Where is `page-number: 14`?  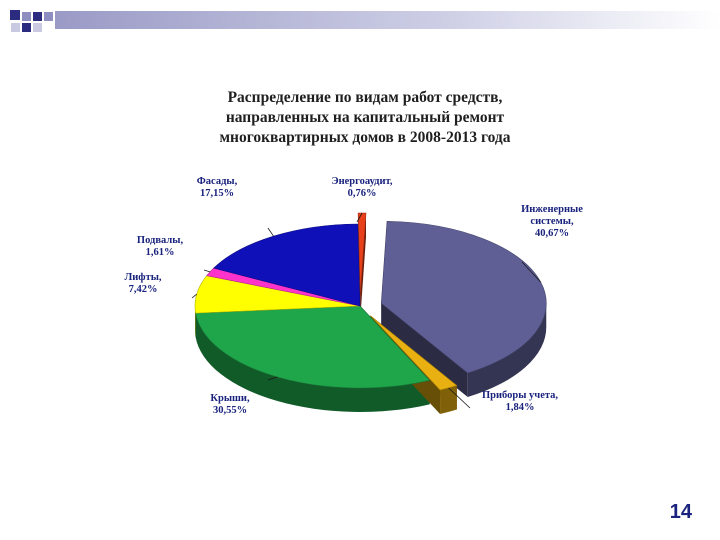 page-number: 14 is located at coordinates (680, 512).